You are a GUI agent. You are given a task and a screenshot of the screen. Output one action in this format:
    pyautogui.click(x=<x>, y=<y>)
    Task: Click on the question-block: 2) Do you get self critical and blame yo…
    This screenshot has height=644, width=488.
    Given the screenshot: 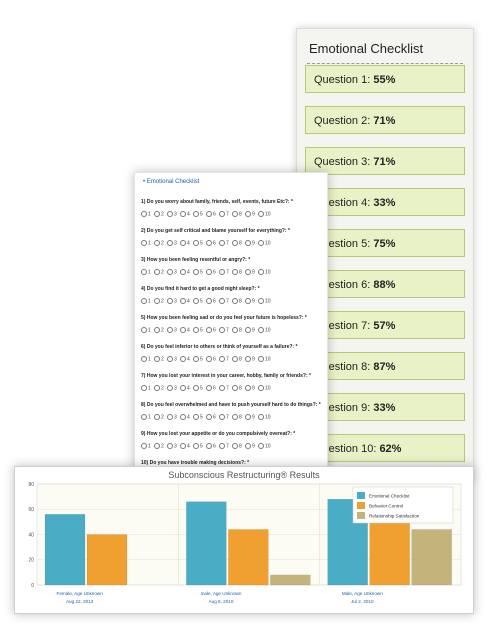 What is the action you would take?
    pyautogui.click(x=233, y=238)
    